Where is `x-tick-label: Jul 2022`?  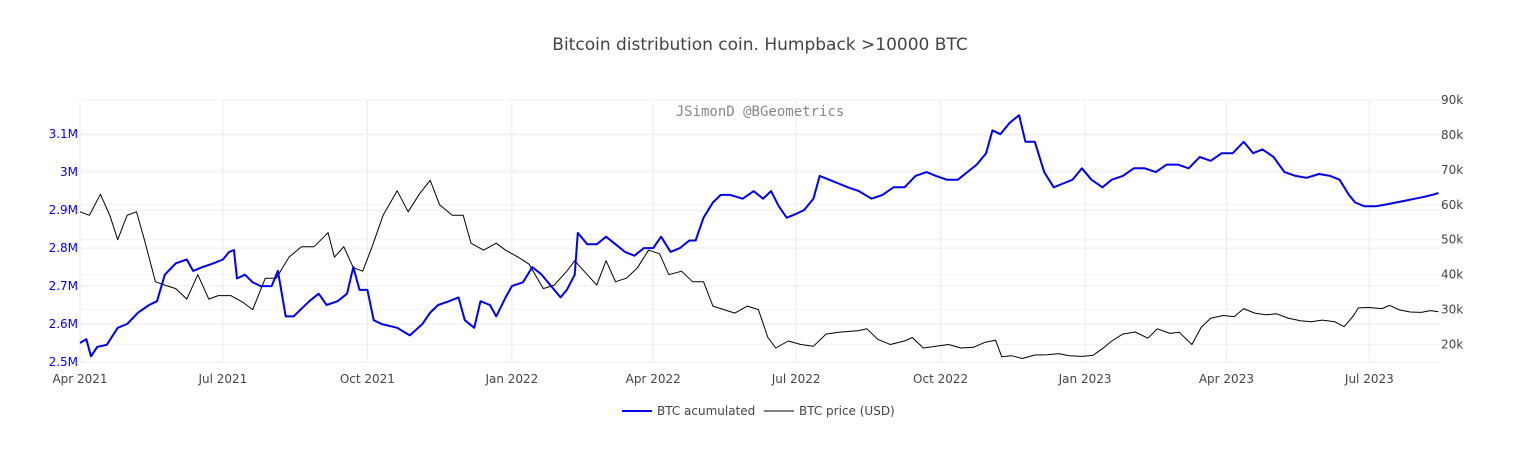 x-tick-label: Jul 2022 is located at coordinates (796, 379).